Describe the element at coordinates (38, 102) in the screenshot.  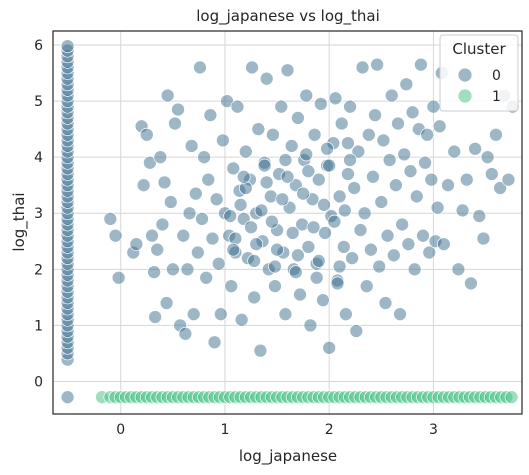
I see `y-tick-label: 5` at that location.